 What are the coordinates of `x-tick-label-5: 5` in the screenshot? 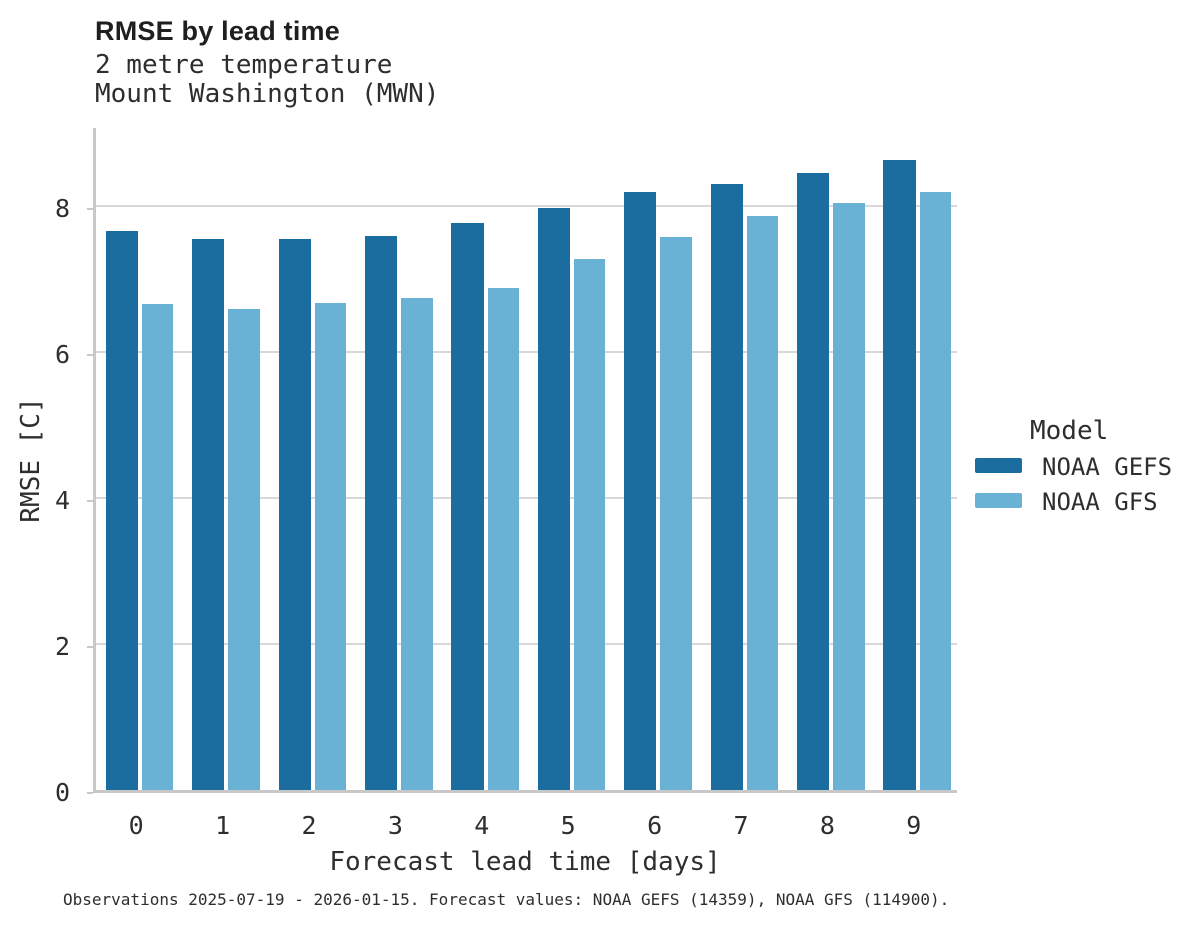 It's located at (568, 825).